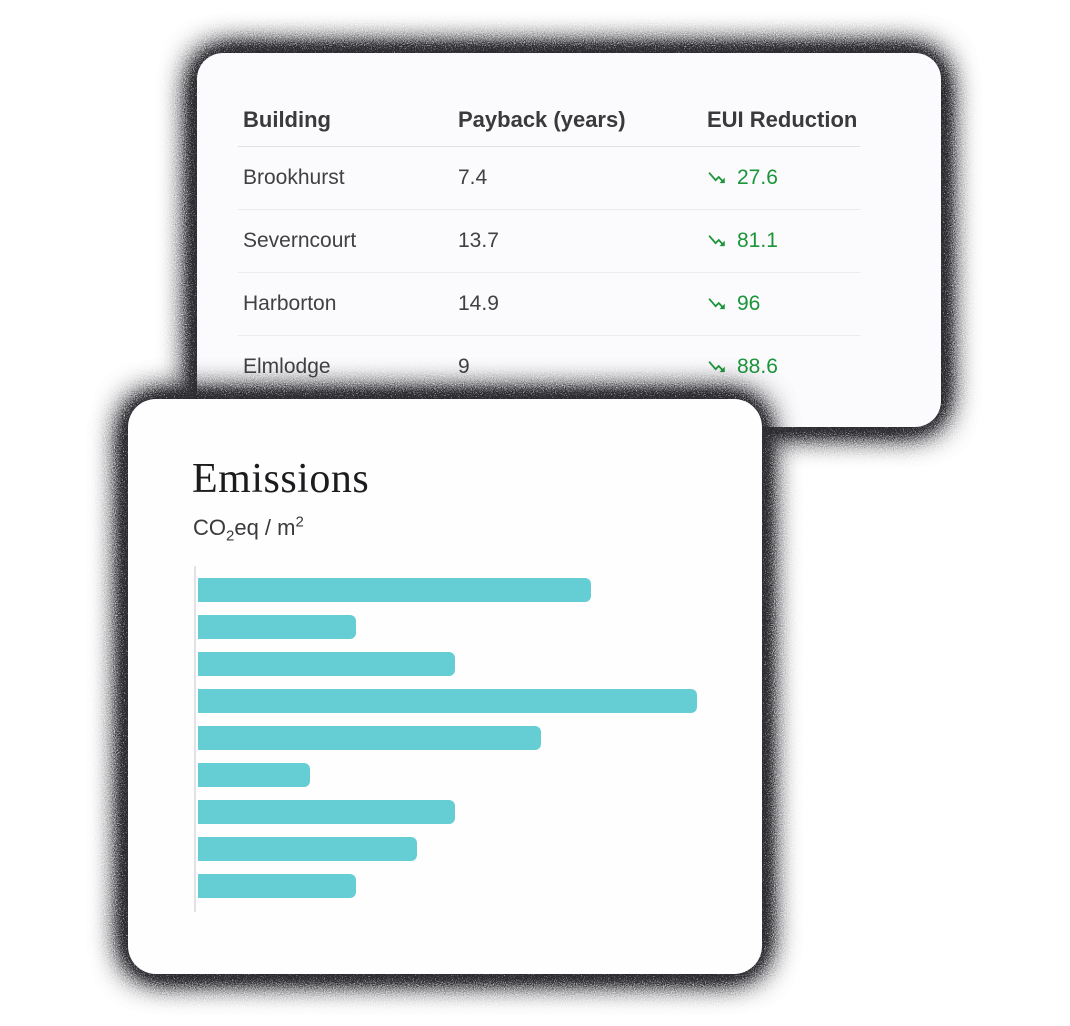  What do you see at coordinates (549, 304) in the screenshot?
I see `table-row: Harborton 14.9 96` at bounding box center [549, 304].